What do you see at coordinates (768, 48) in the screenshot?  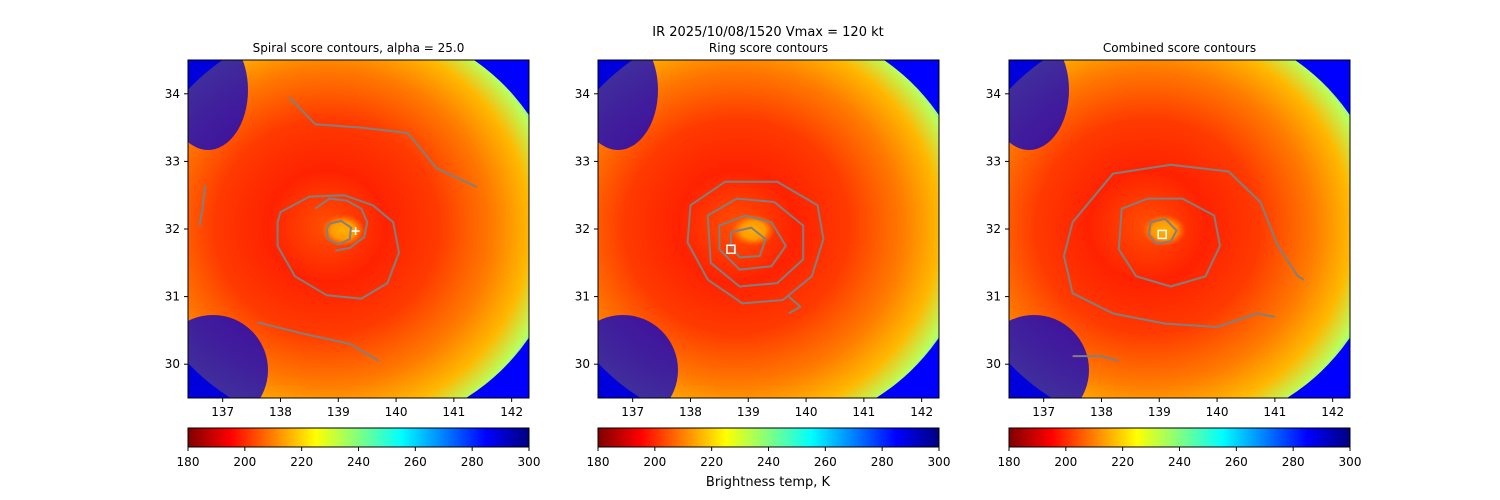 I see `chart-title: Ring score contours` at bounding box center [768, 48].